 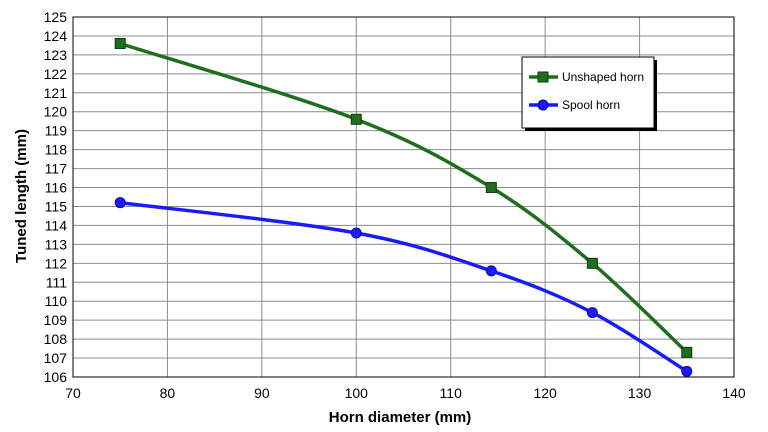 What do you see at coordinates (405, 393) in the screenshot?
I see `x-axis: 70 80 90 100 110 120 130 140` at bounding box center [405, 393].